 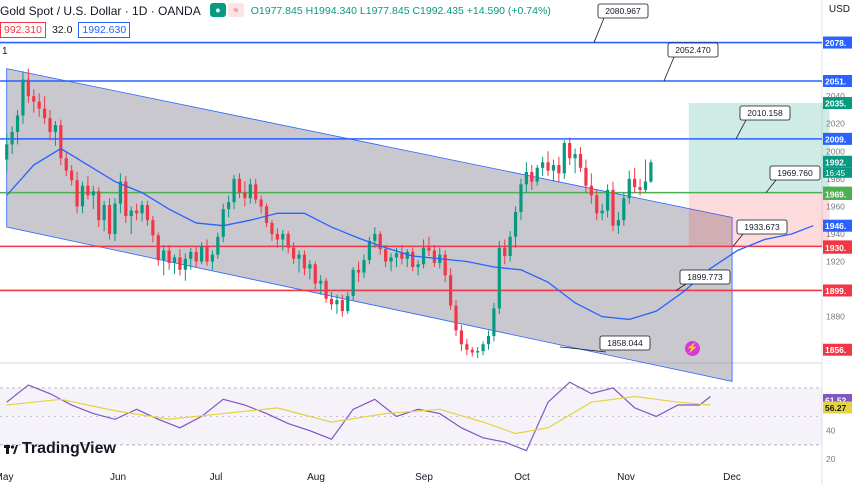 What do you see at coordinates (835, 234) in the screenshot?
I see `price-tick: 1940` at bounding box center [835, 234].